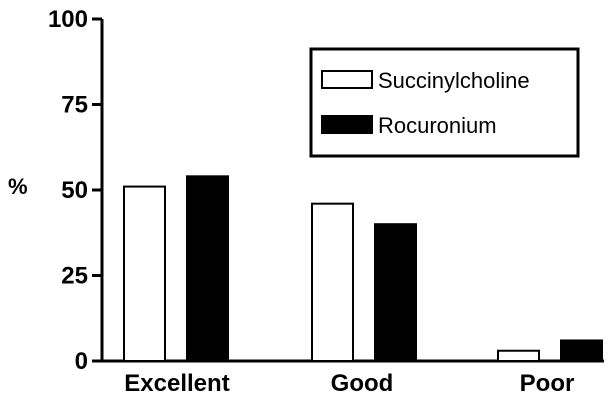 Image resolution: width=614 pixels, height=395 pixels. Describe the element at coordinates (68, 19) in the screenshot. I see `y-tick-label: 100` at that location.